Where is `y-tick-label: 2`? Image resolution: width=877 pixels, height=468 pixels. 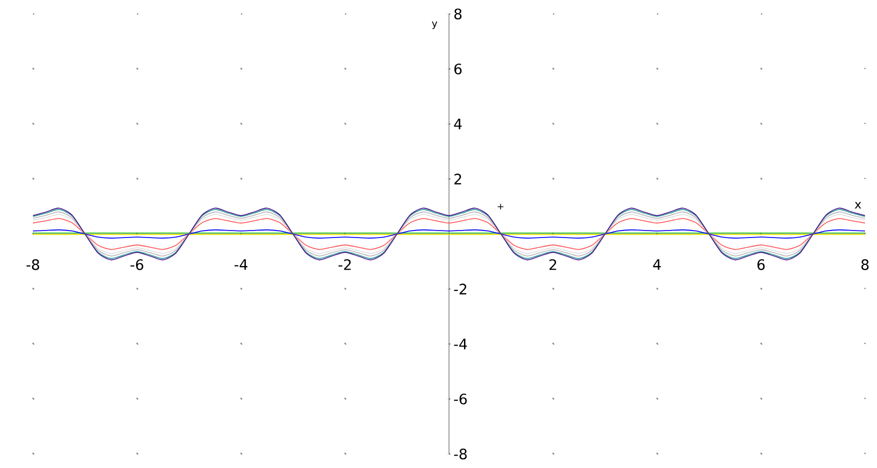
y-tick-label: 2 is located at coordinates (458, 179).